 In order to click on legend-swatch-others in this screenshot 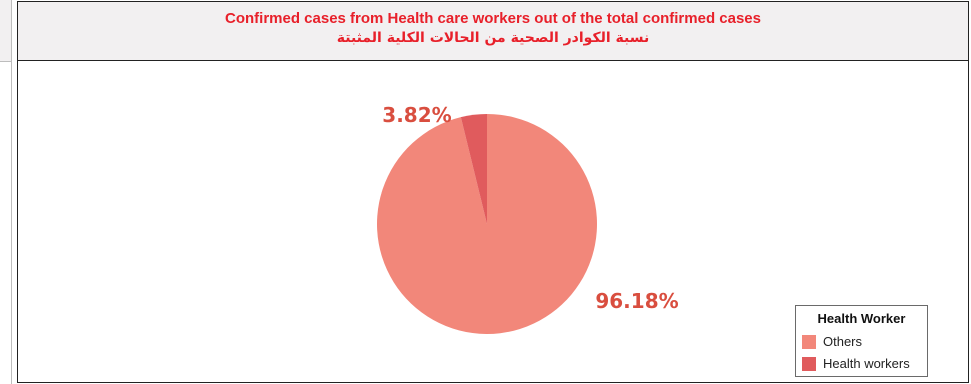, I will do `click(809, 342)`.